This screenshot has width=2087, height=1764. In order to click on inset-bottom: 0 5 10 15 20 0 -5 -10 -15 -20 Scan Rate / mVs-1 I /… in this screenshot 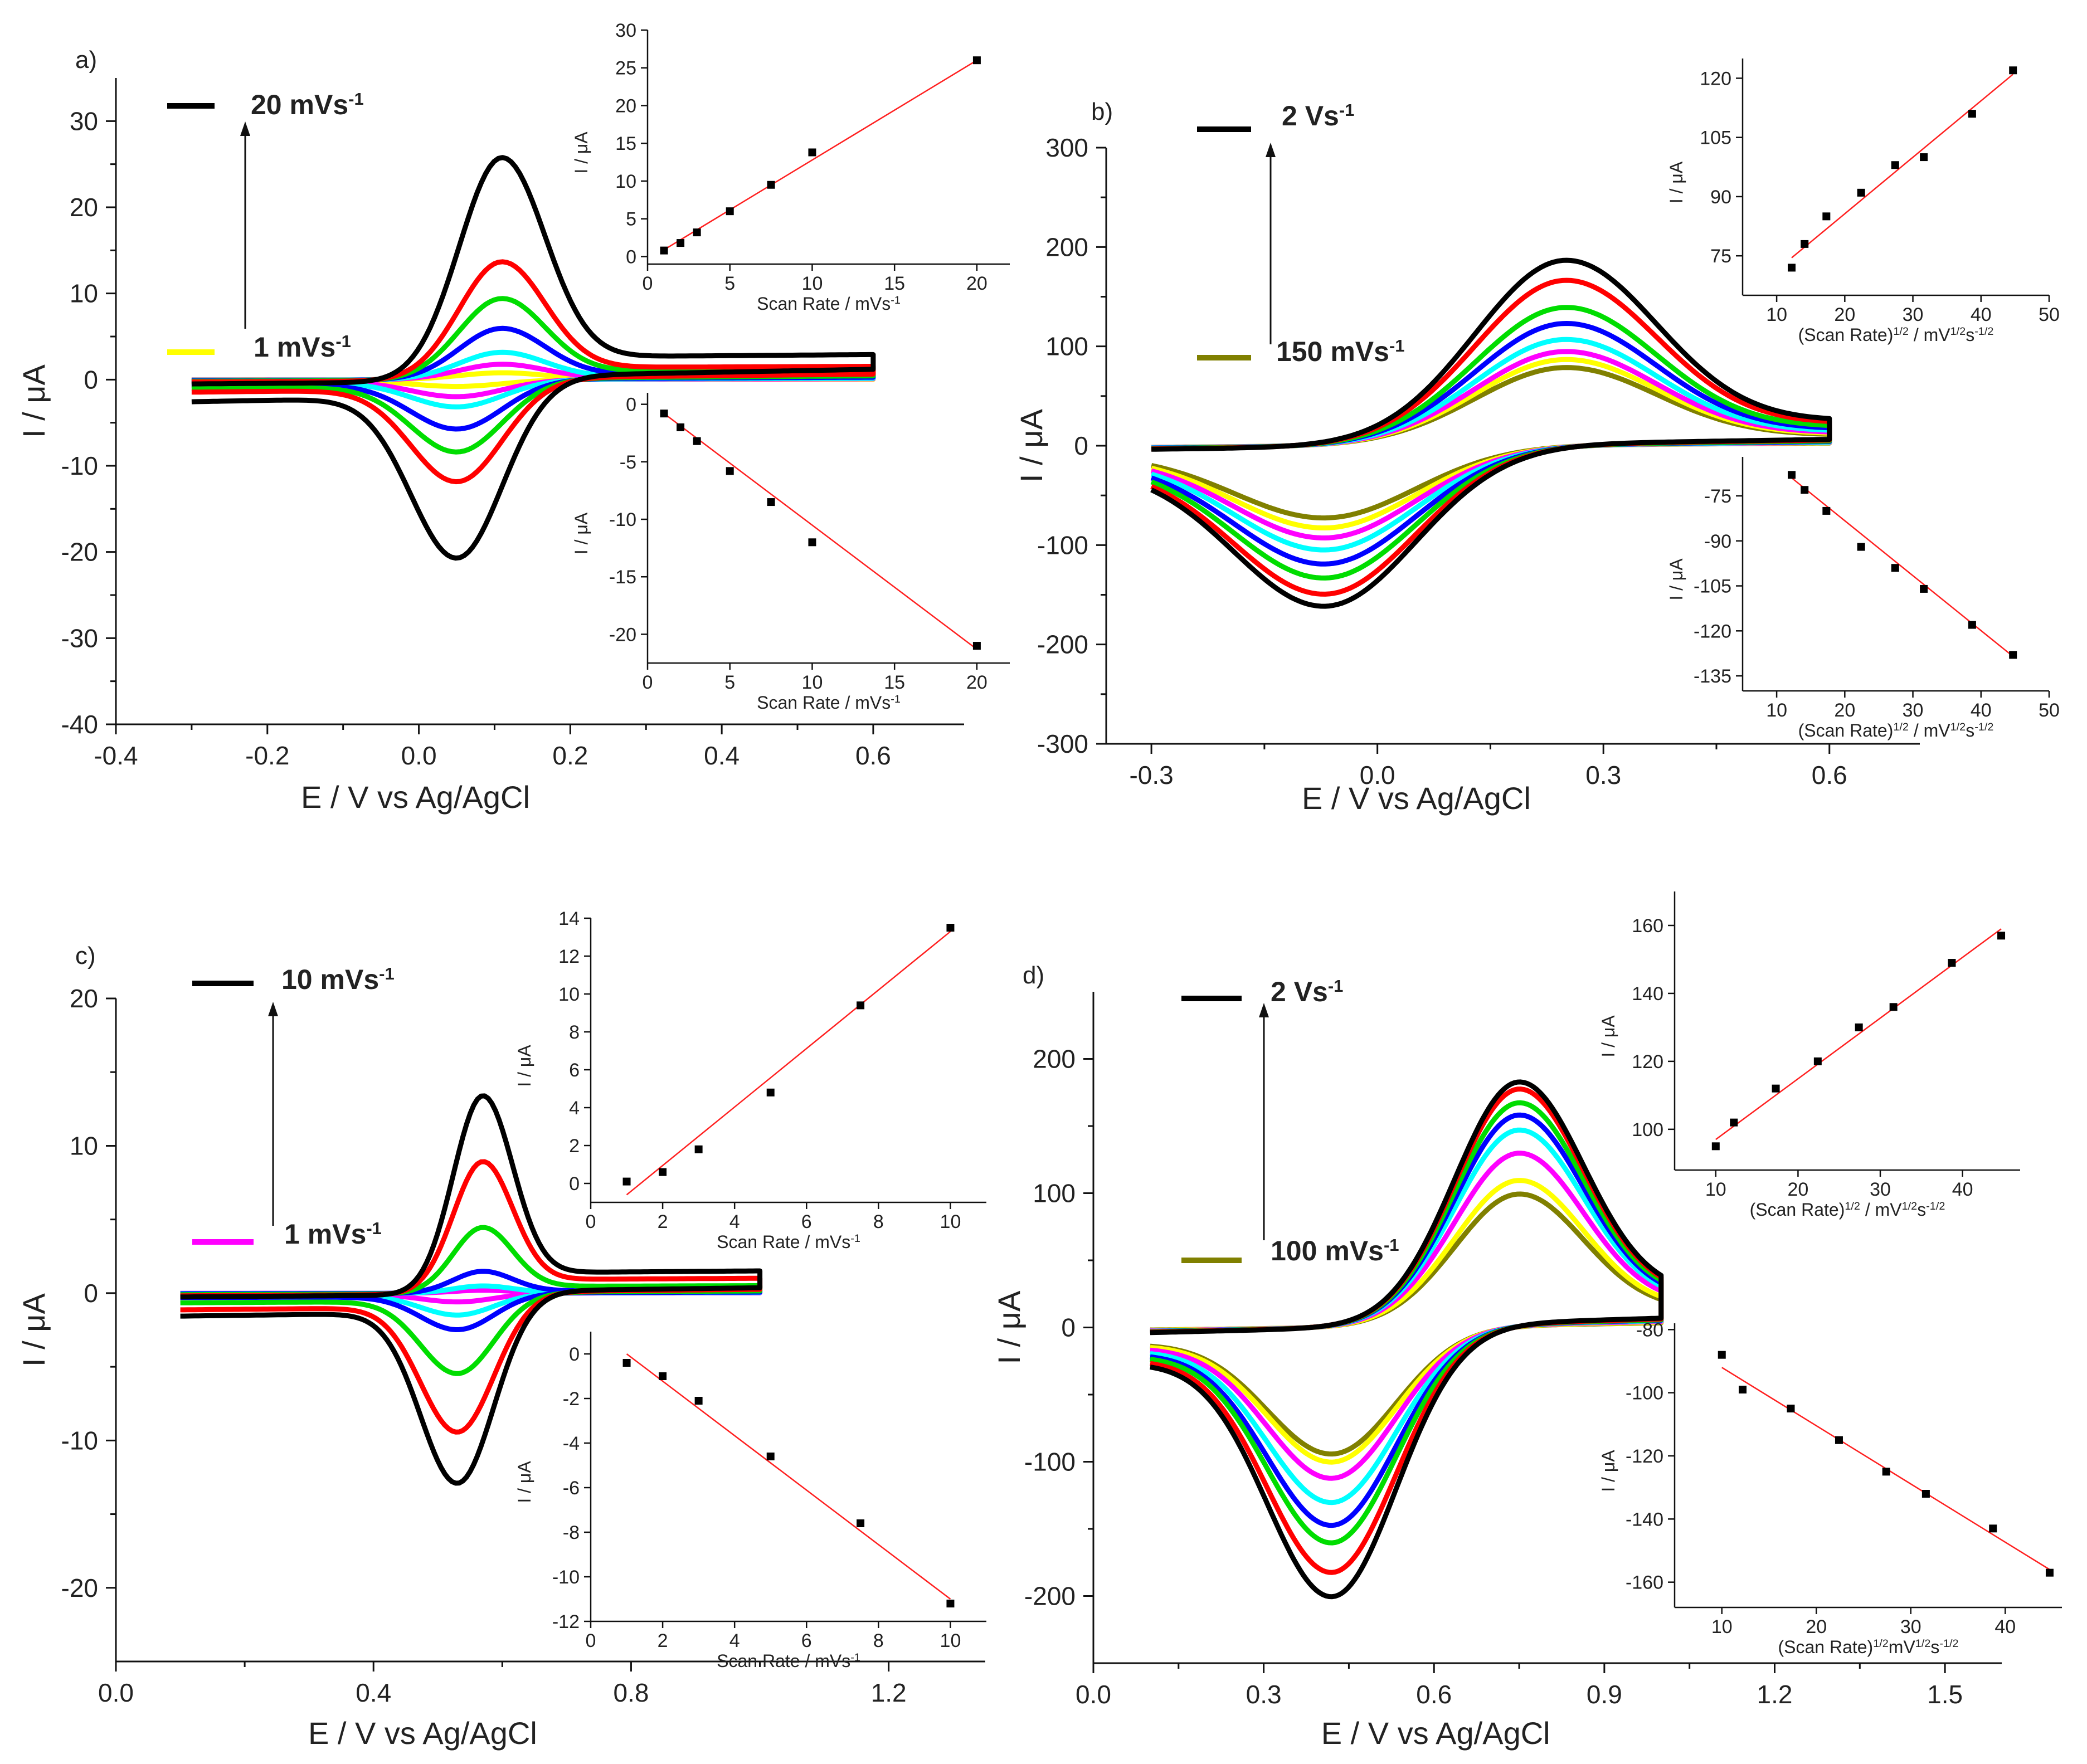, I will do `click(790, 553)`.